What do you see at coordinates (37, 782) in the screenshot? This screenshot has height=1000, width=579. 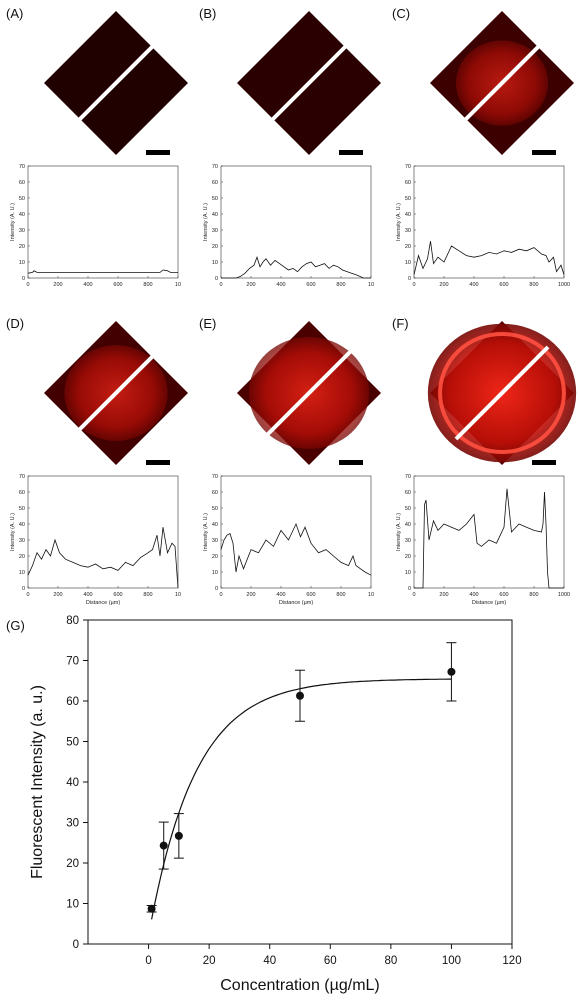 I see `y-axis-label: Fluorescent Intensity (a. u.)` at bounding box center [37, 782].